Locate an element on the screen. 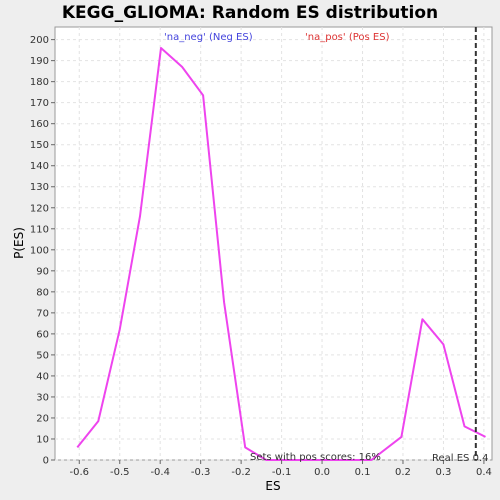  y-tick-label: 100 is located at coordinates (39, 250).